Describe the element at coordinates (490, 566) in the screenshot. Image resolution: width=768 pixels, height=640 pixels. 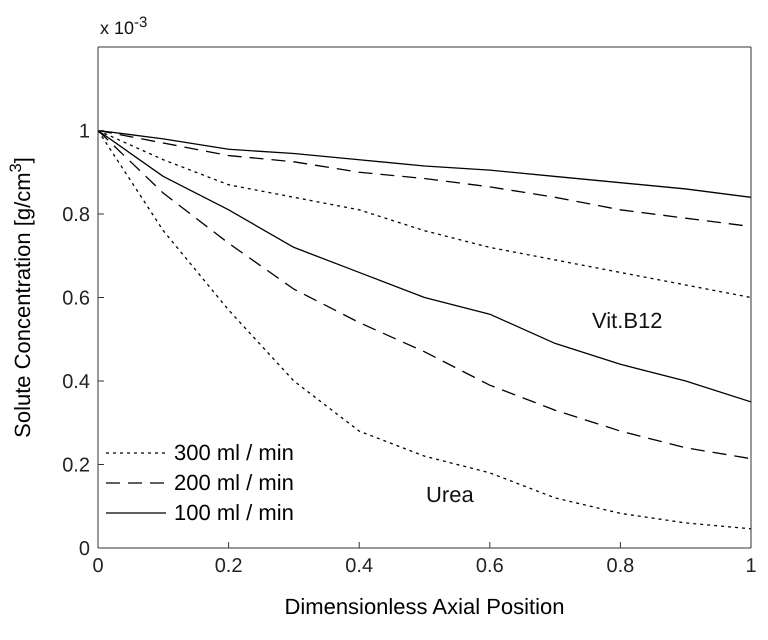
I see `x-tick-label: 0.6` at that location.